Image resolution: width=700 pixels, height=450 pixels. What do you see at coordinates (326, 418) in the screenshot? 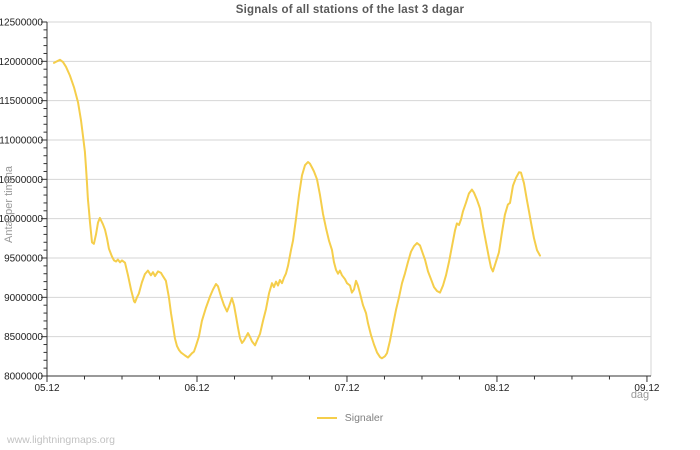
I see `legend-line-swatch` at bounding box center [326, 418].